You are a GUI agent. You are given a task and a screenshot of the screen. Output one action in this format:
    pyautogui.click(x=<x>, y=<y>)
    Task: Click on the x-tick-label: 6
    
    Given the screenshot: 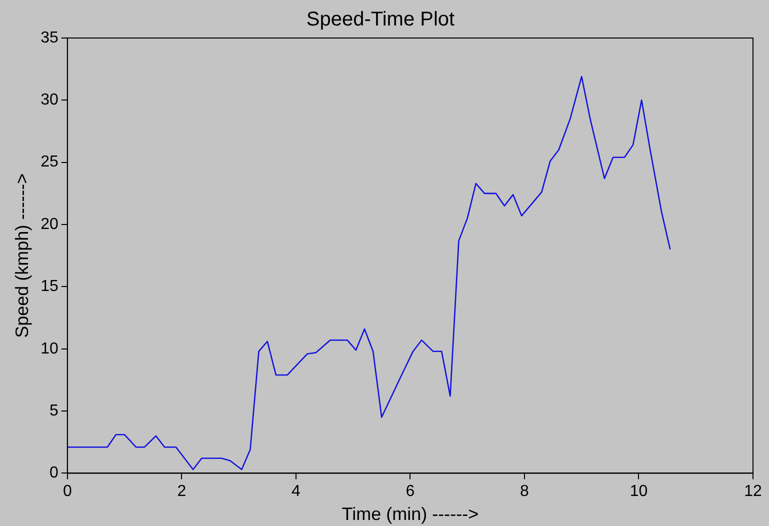 What is the action you would take?
    pyautogui.click(x=410, y=491)
    